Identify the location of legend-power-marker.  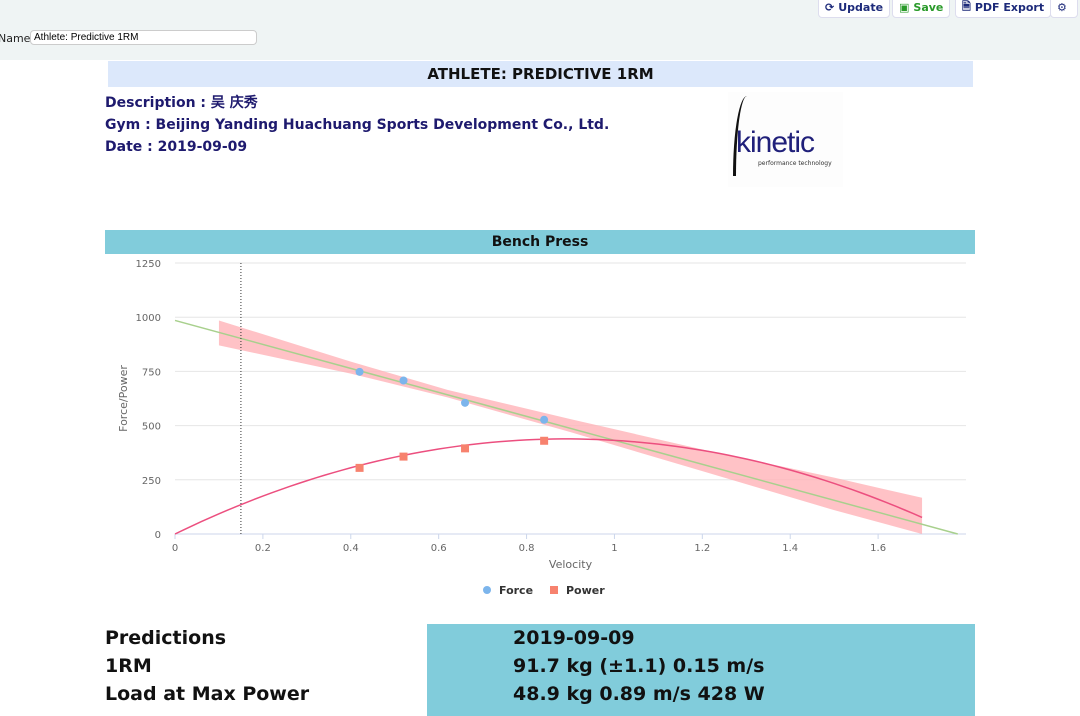
(554, 590).